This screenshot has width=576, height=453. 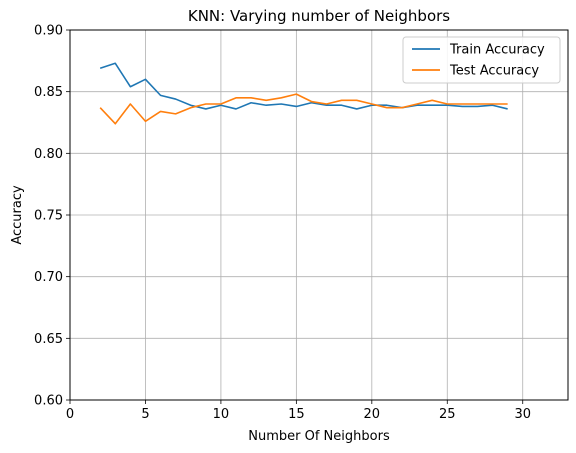 What do you see at coordinates (221, 414) in the screenshot?
I see `x-tick-label: 10` at bounding box center [221, 414].